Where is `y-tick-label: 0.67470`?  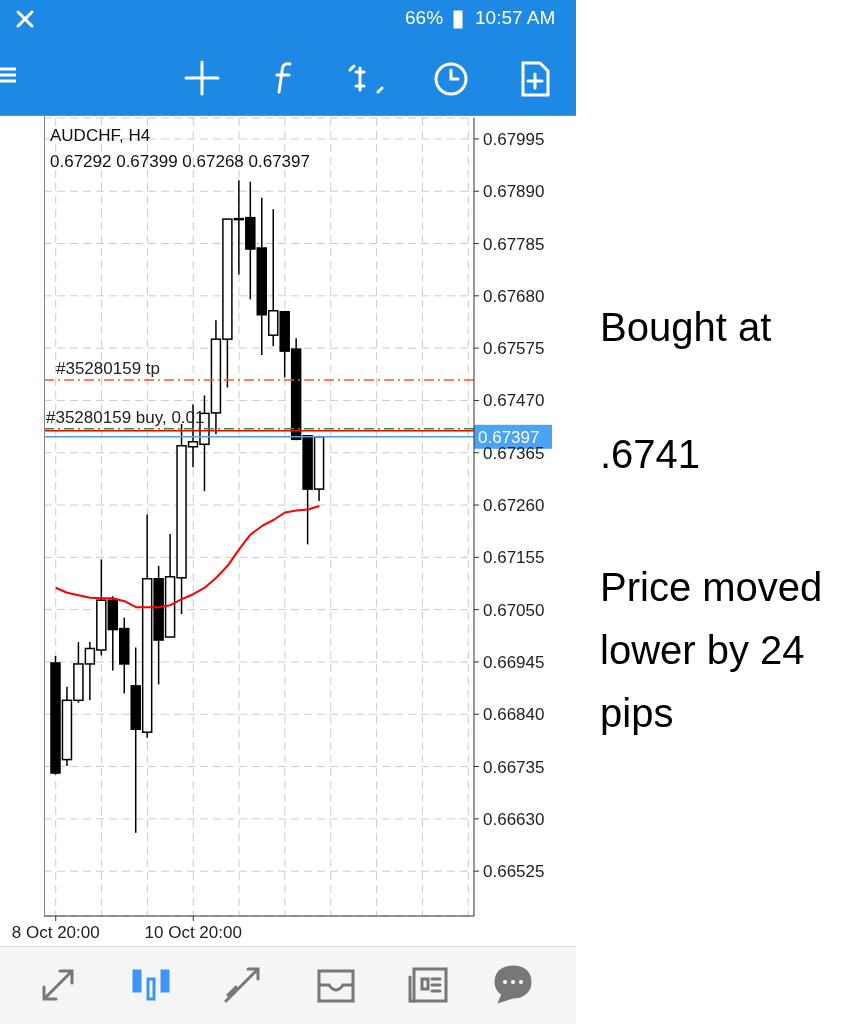 y-tick-label: 0.67470 is located at coordinates (514, 401).